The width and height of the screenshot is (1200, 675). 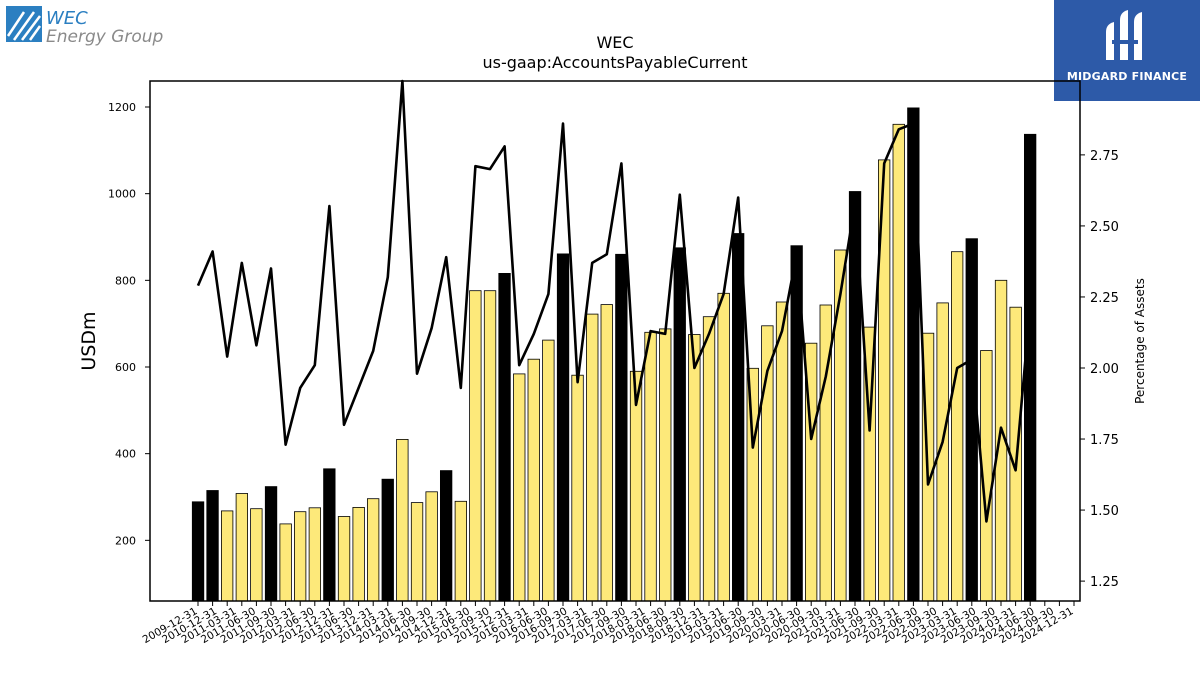 I want to click on y-tick-label: 200, so click(x=125, y=540).